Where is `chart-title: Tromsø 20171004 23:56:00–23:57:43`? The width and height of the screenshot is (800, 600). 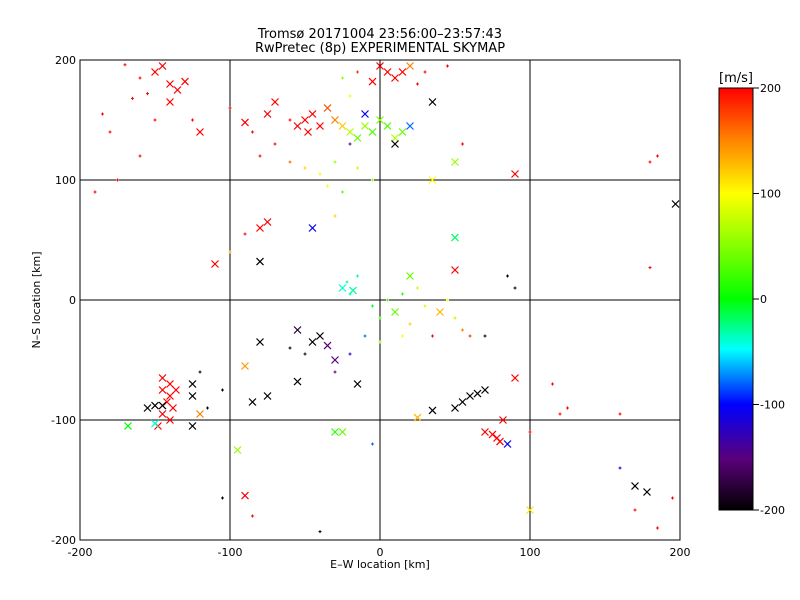 chart-title: Tromsø 20171004 23:56:00–23:57:43 is located at coordinates (379, 34).